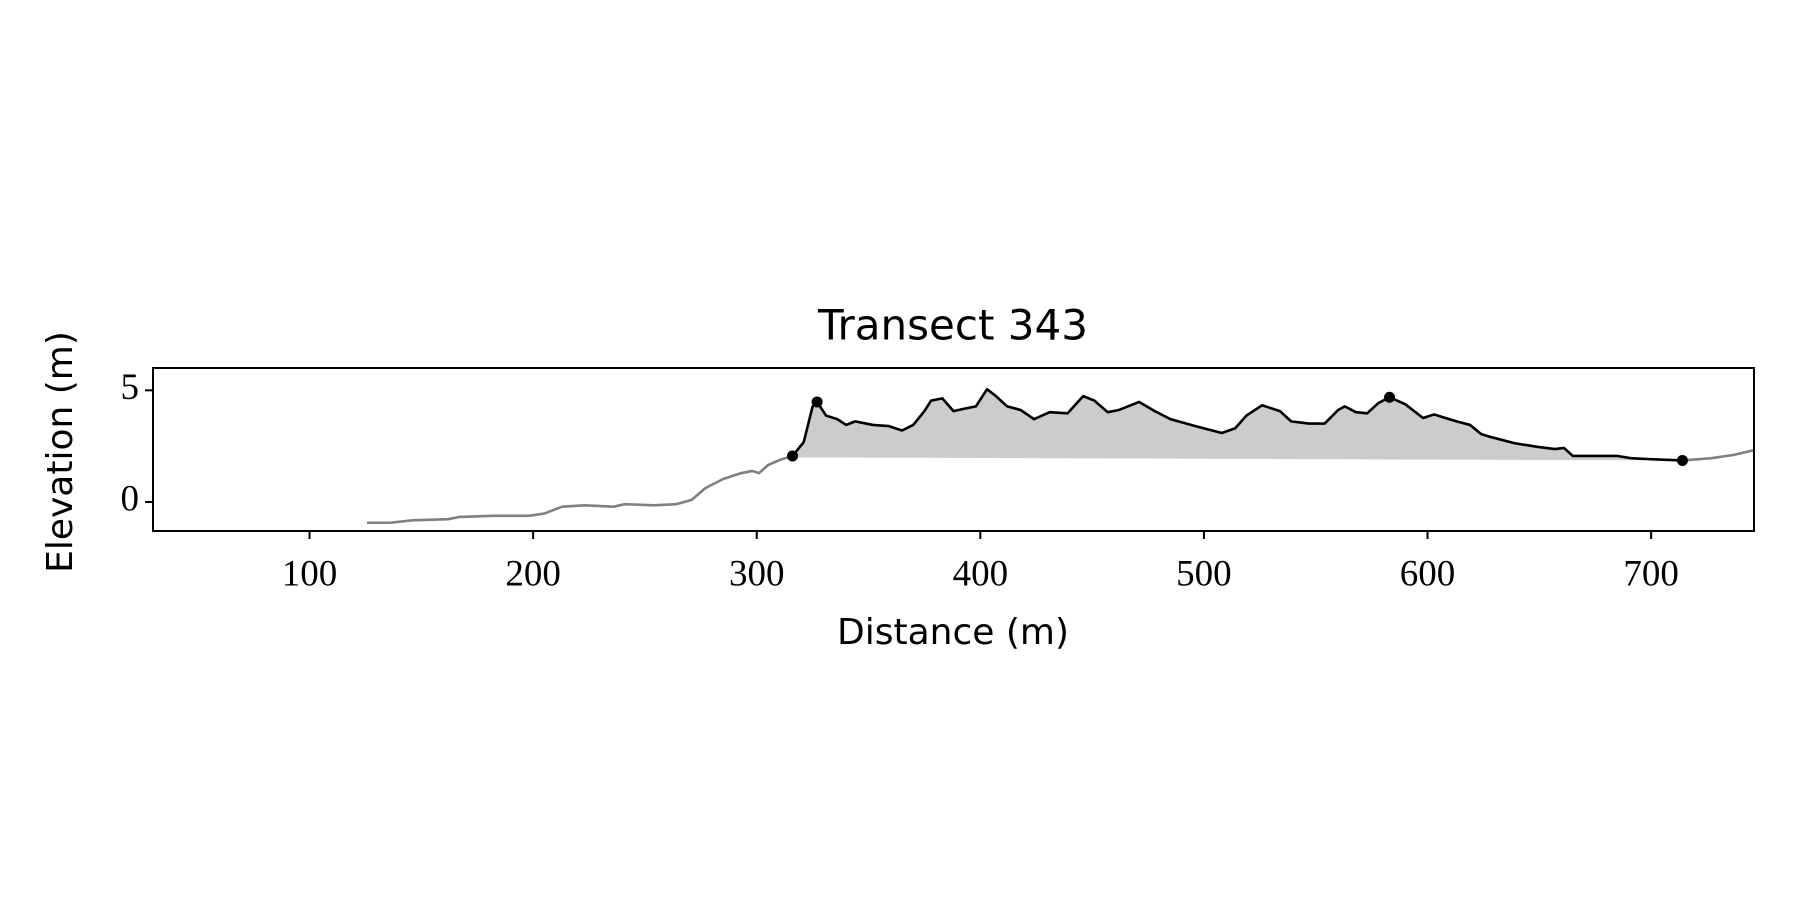 Image resolution: width=1800 pixels, height=900 pixels. I want to click on plot-area, so click(1060, 456).